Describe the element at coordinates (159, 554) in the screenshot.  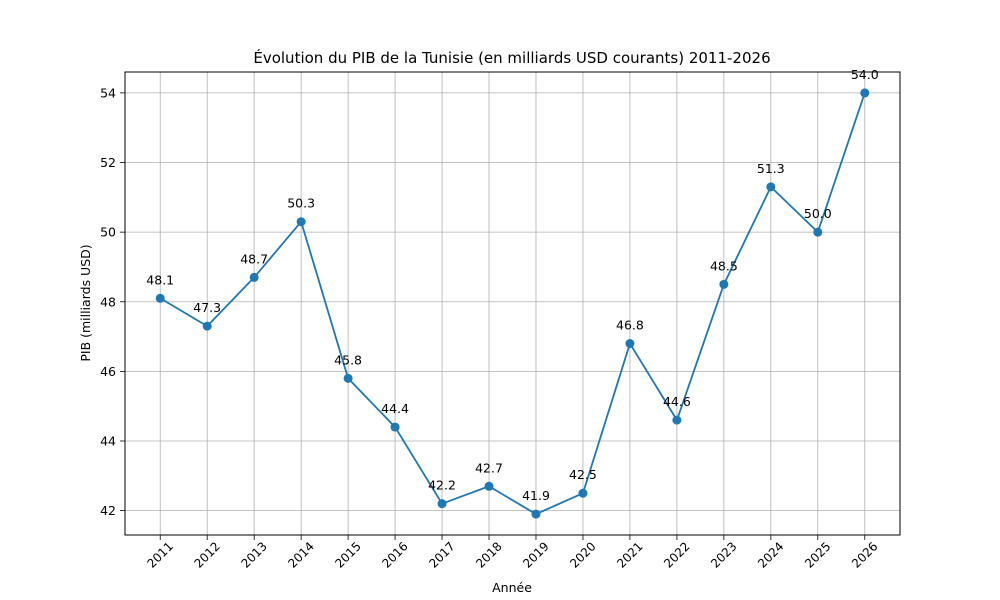
I see `x-tick-label: 2011` at that location.